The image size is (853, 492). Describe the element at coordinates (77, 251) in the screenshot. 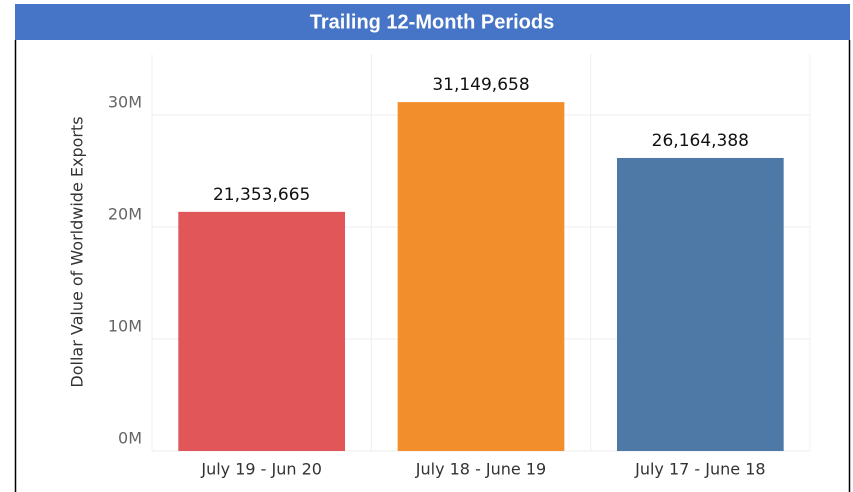

I see `y-axis-title: Dollar Value of Worldwide Exports` at that location.